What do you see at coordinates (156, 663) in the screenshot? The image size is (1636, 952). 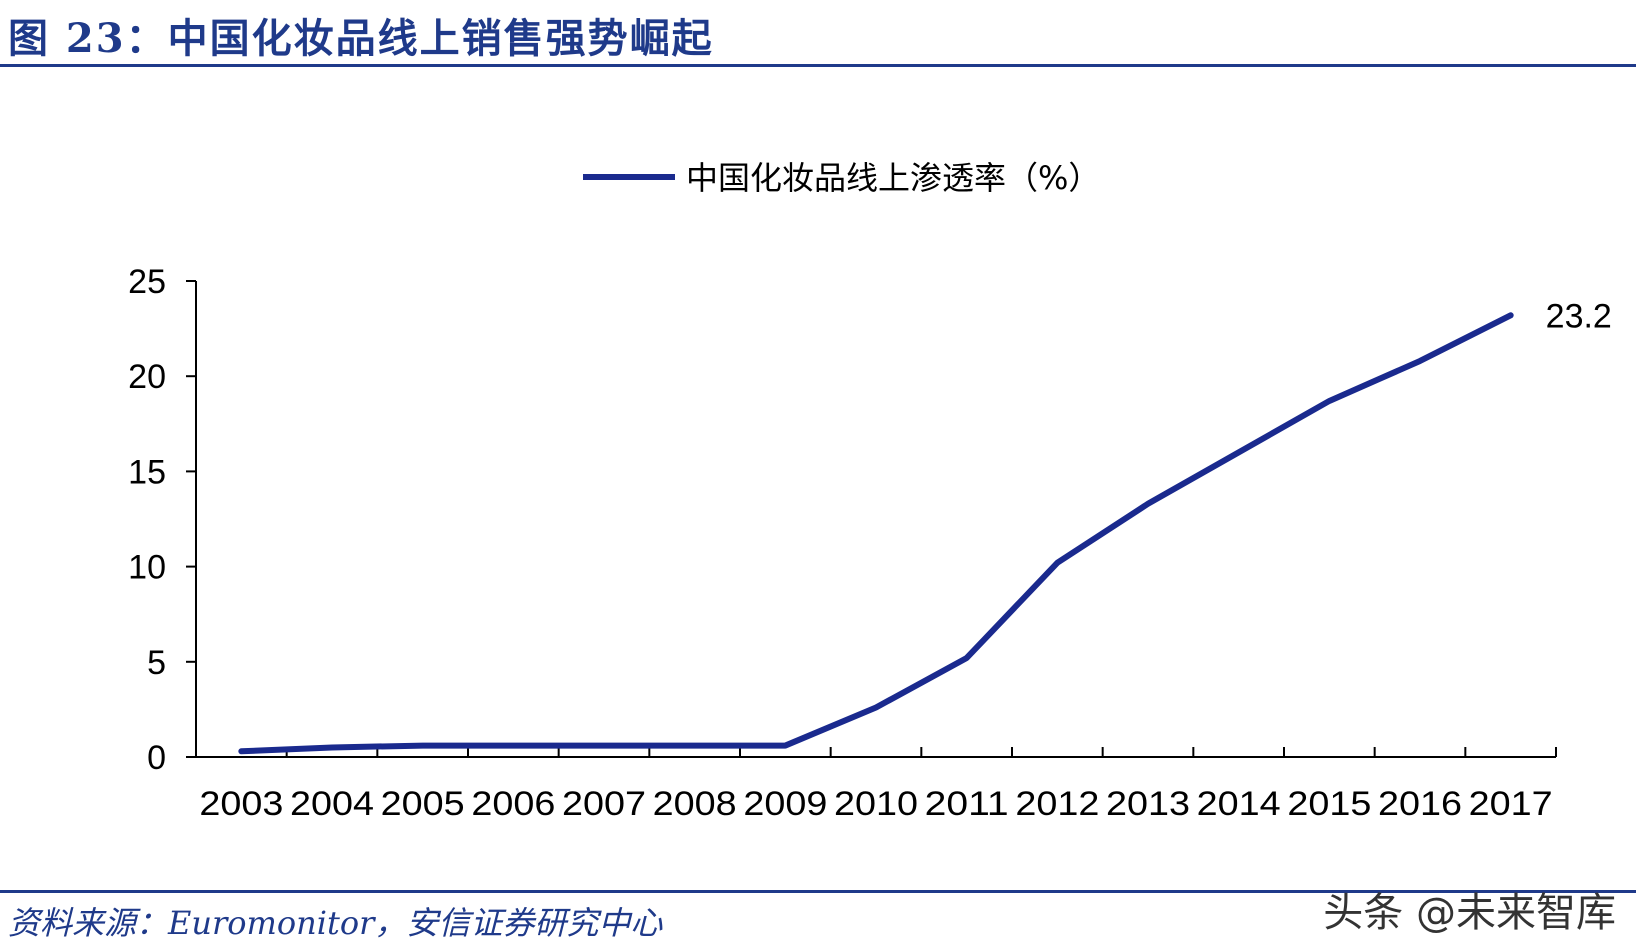 I see `y-tick-label: 5` at bounding box center [156, 663].